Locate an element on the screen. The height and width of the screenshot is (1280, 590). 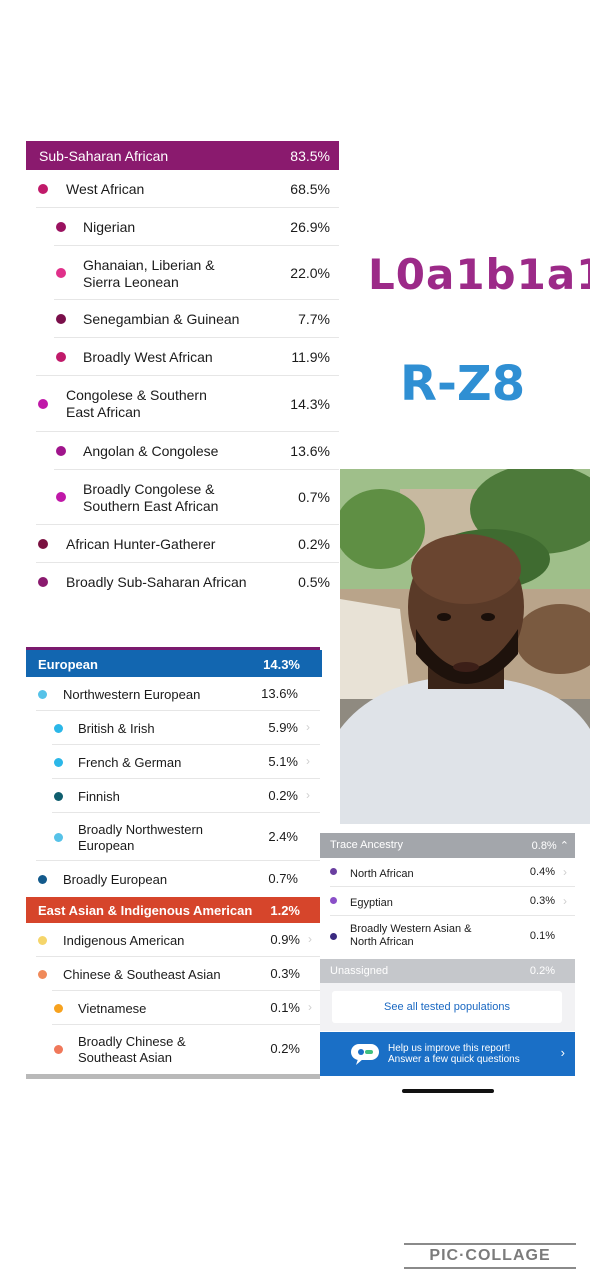
population-label: North African is located at coordinates (382, 874).